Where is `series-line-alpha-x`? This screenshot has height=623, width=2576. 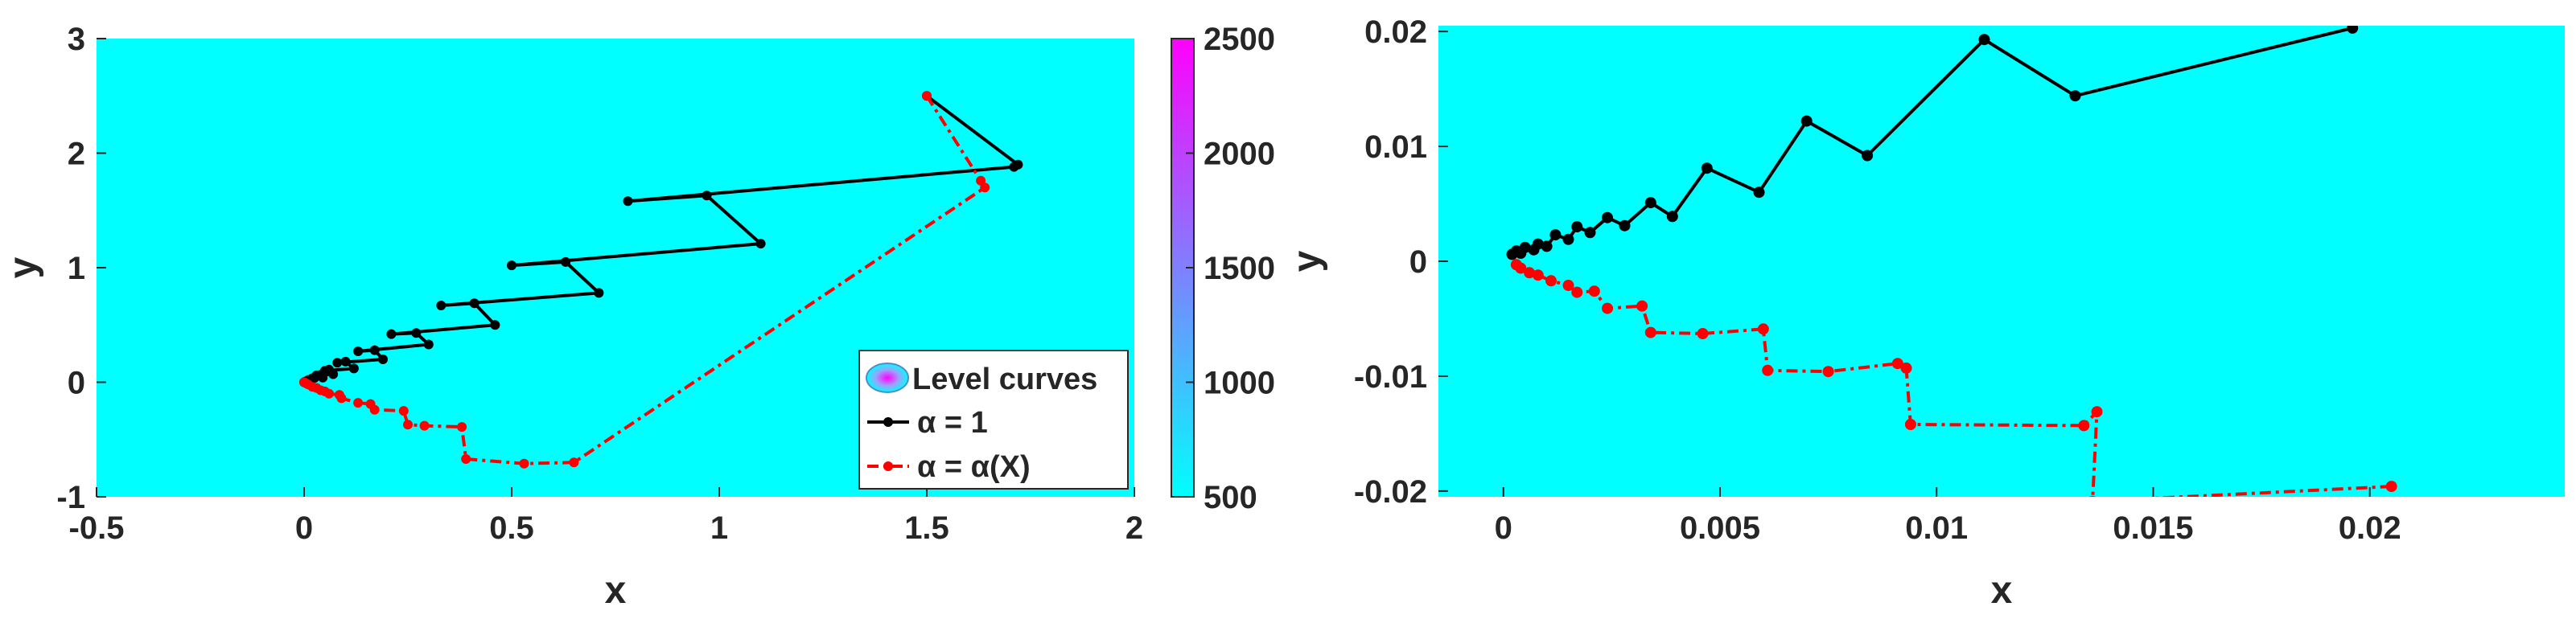 series-line-alpha-x is located at coordinates (1953, 380).